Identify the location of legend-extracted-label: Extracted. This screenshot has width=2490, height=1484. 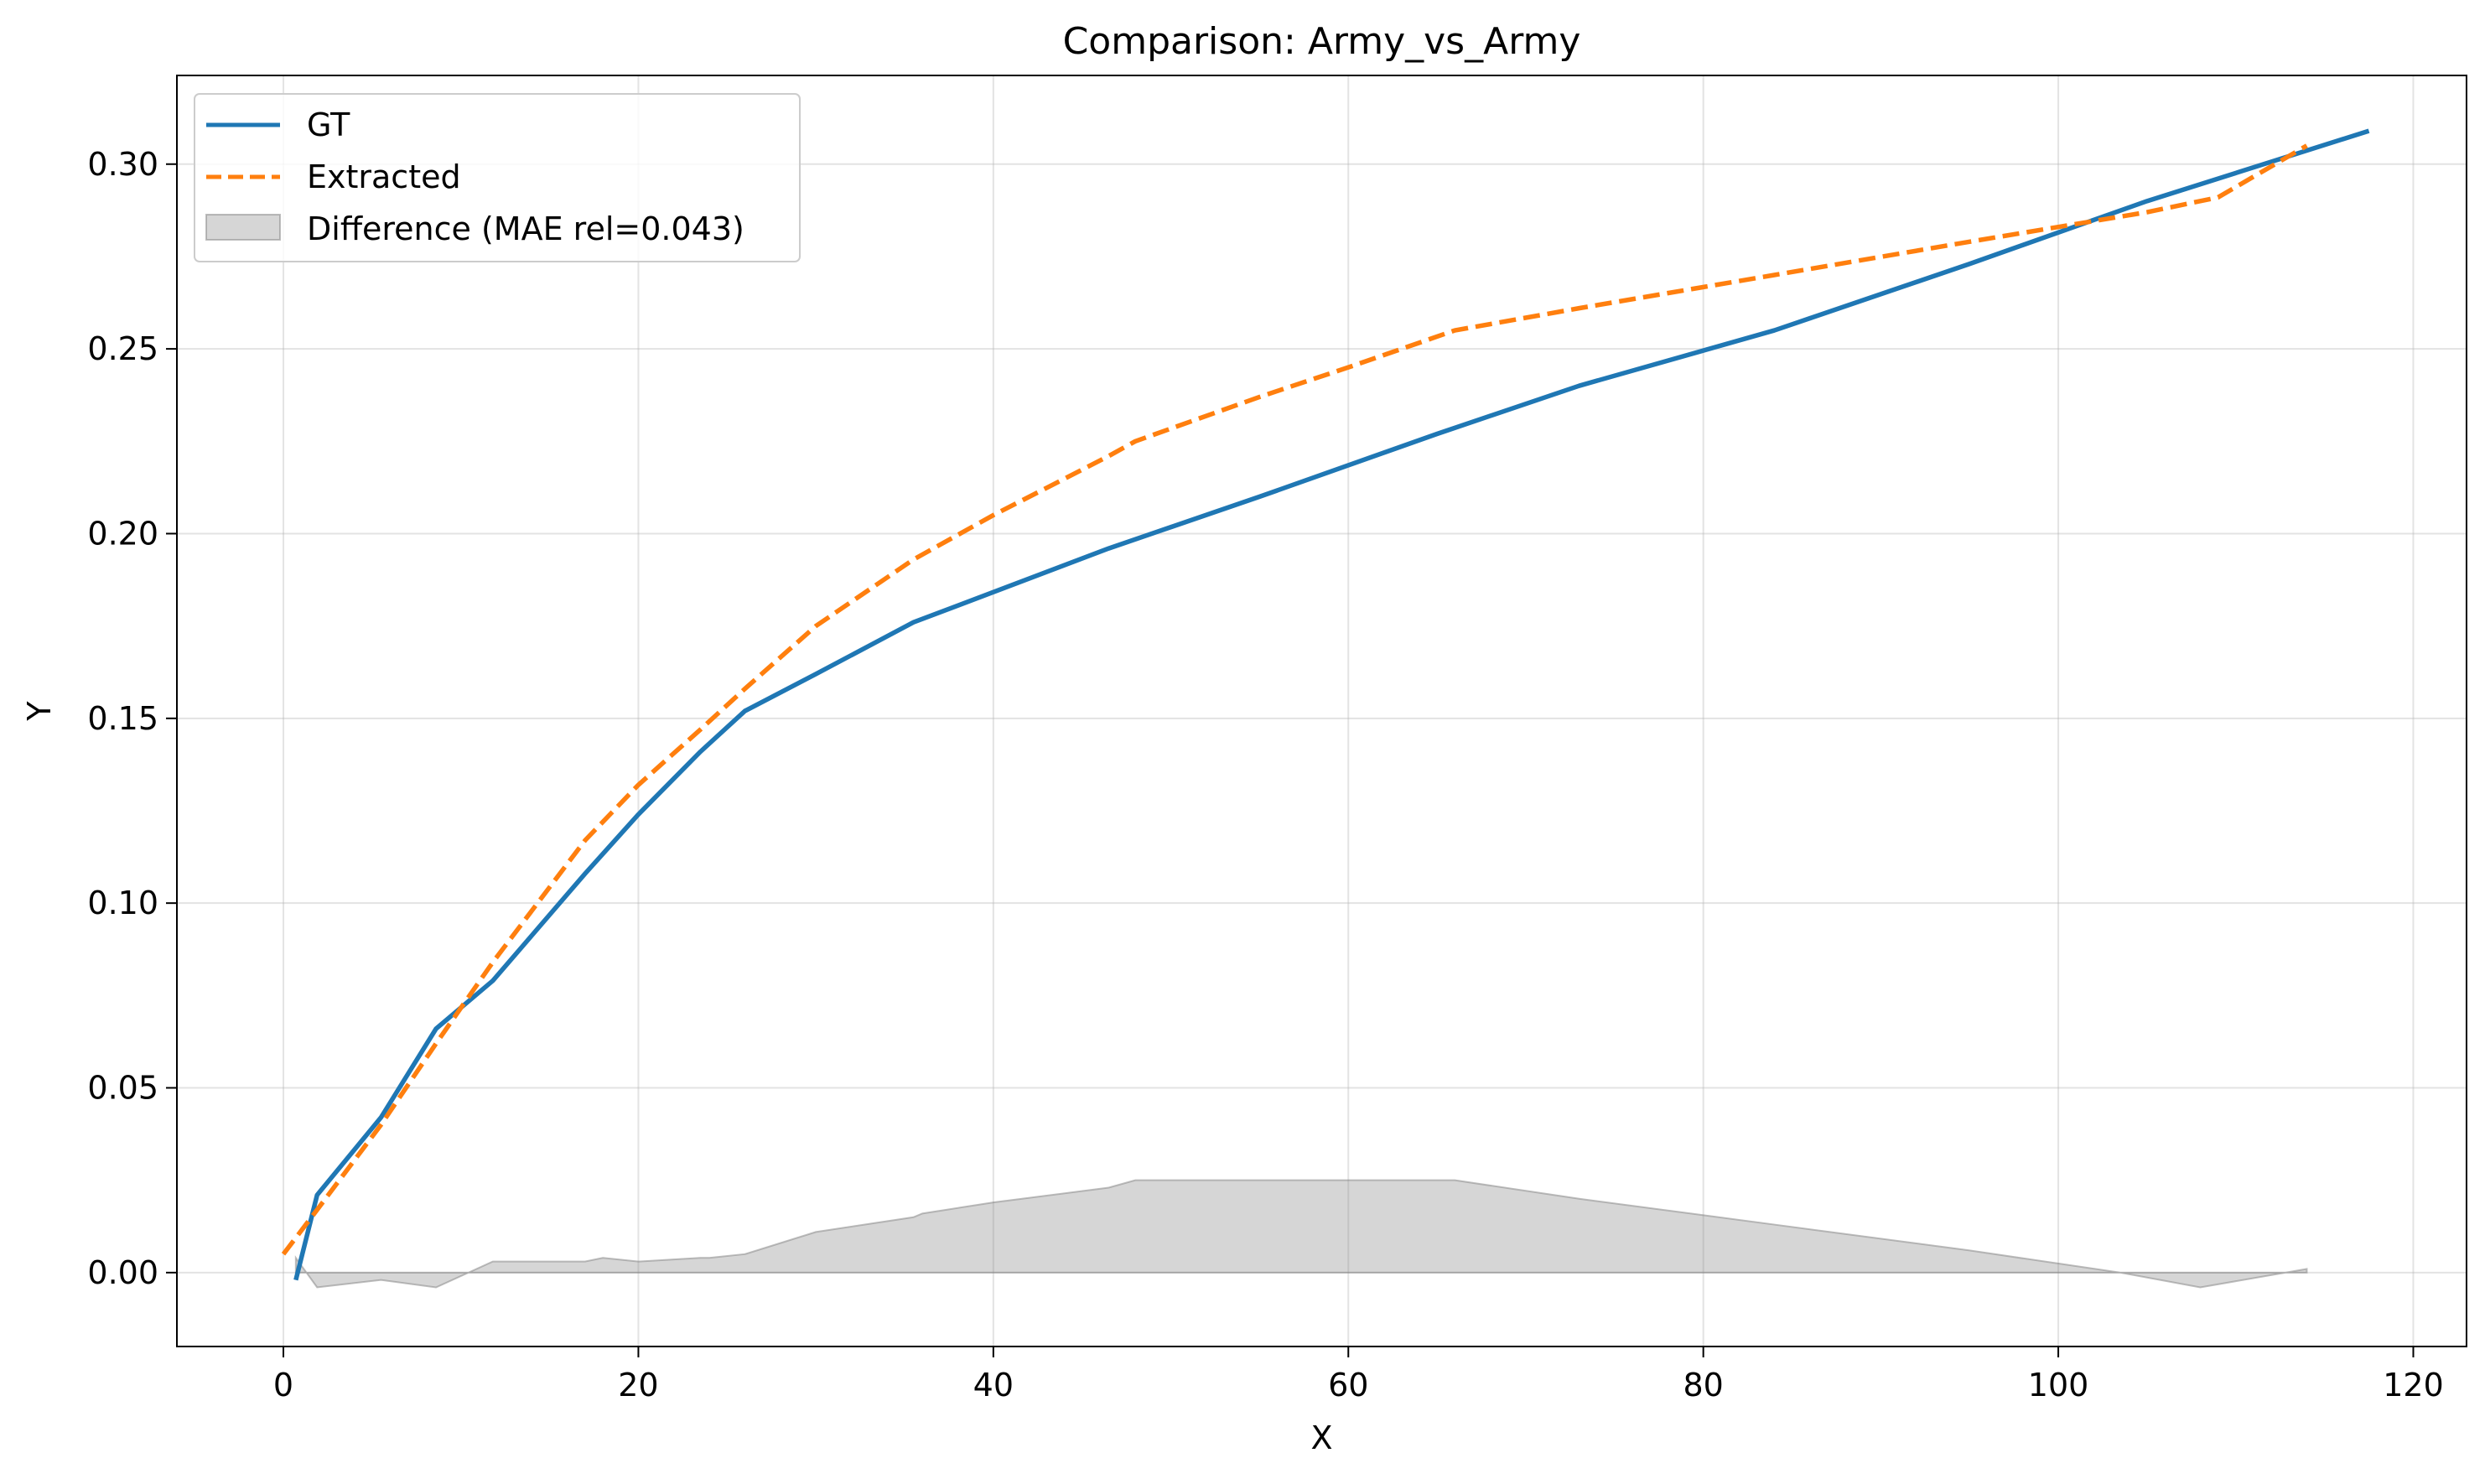
(384, 176).